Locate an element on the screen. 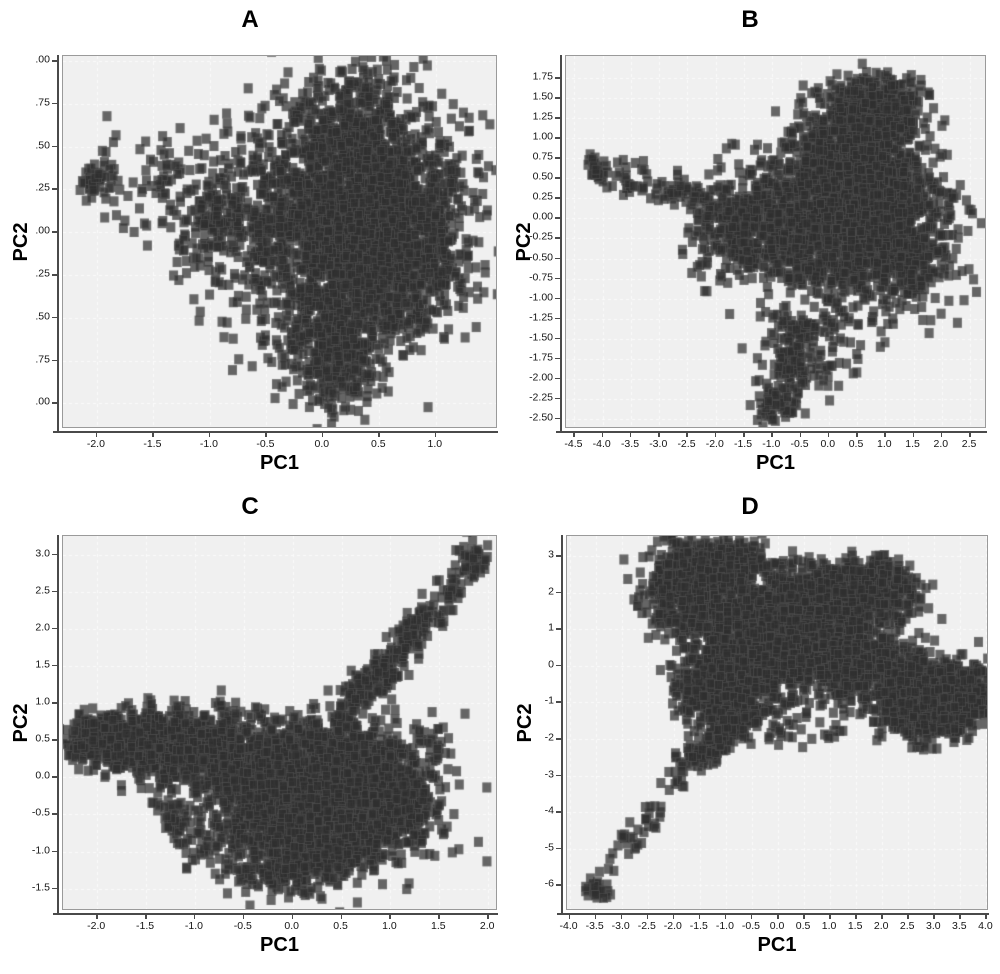 The image size is (1000, 974). x-tick-label: 4.0 is located at coordinates (985, 926).